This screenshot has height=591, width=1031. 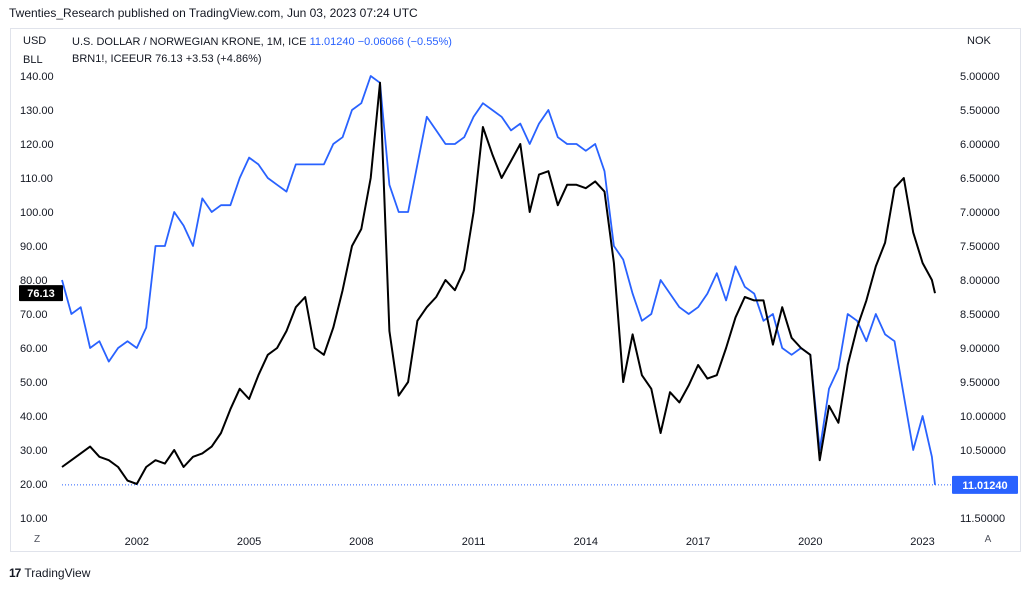 I want to click on legend-brent: BRN1!, ICEEUR 76.13 +3.53 (+4.86%), so click(x=167, y=59).